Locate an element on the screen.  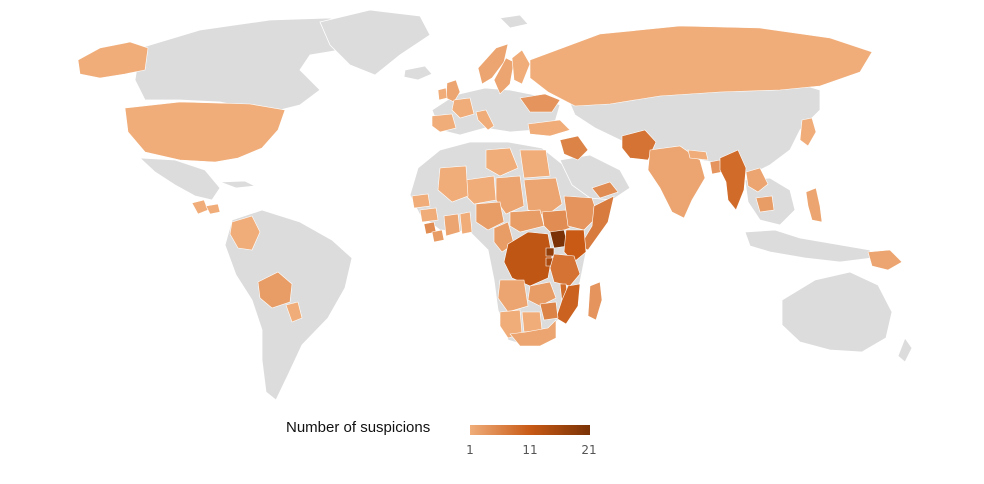
region-italy is located at coordinates (485, 120).